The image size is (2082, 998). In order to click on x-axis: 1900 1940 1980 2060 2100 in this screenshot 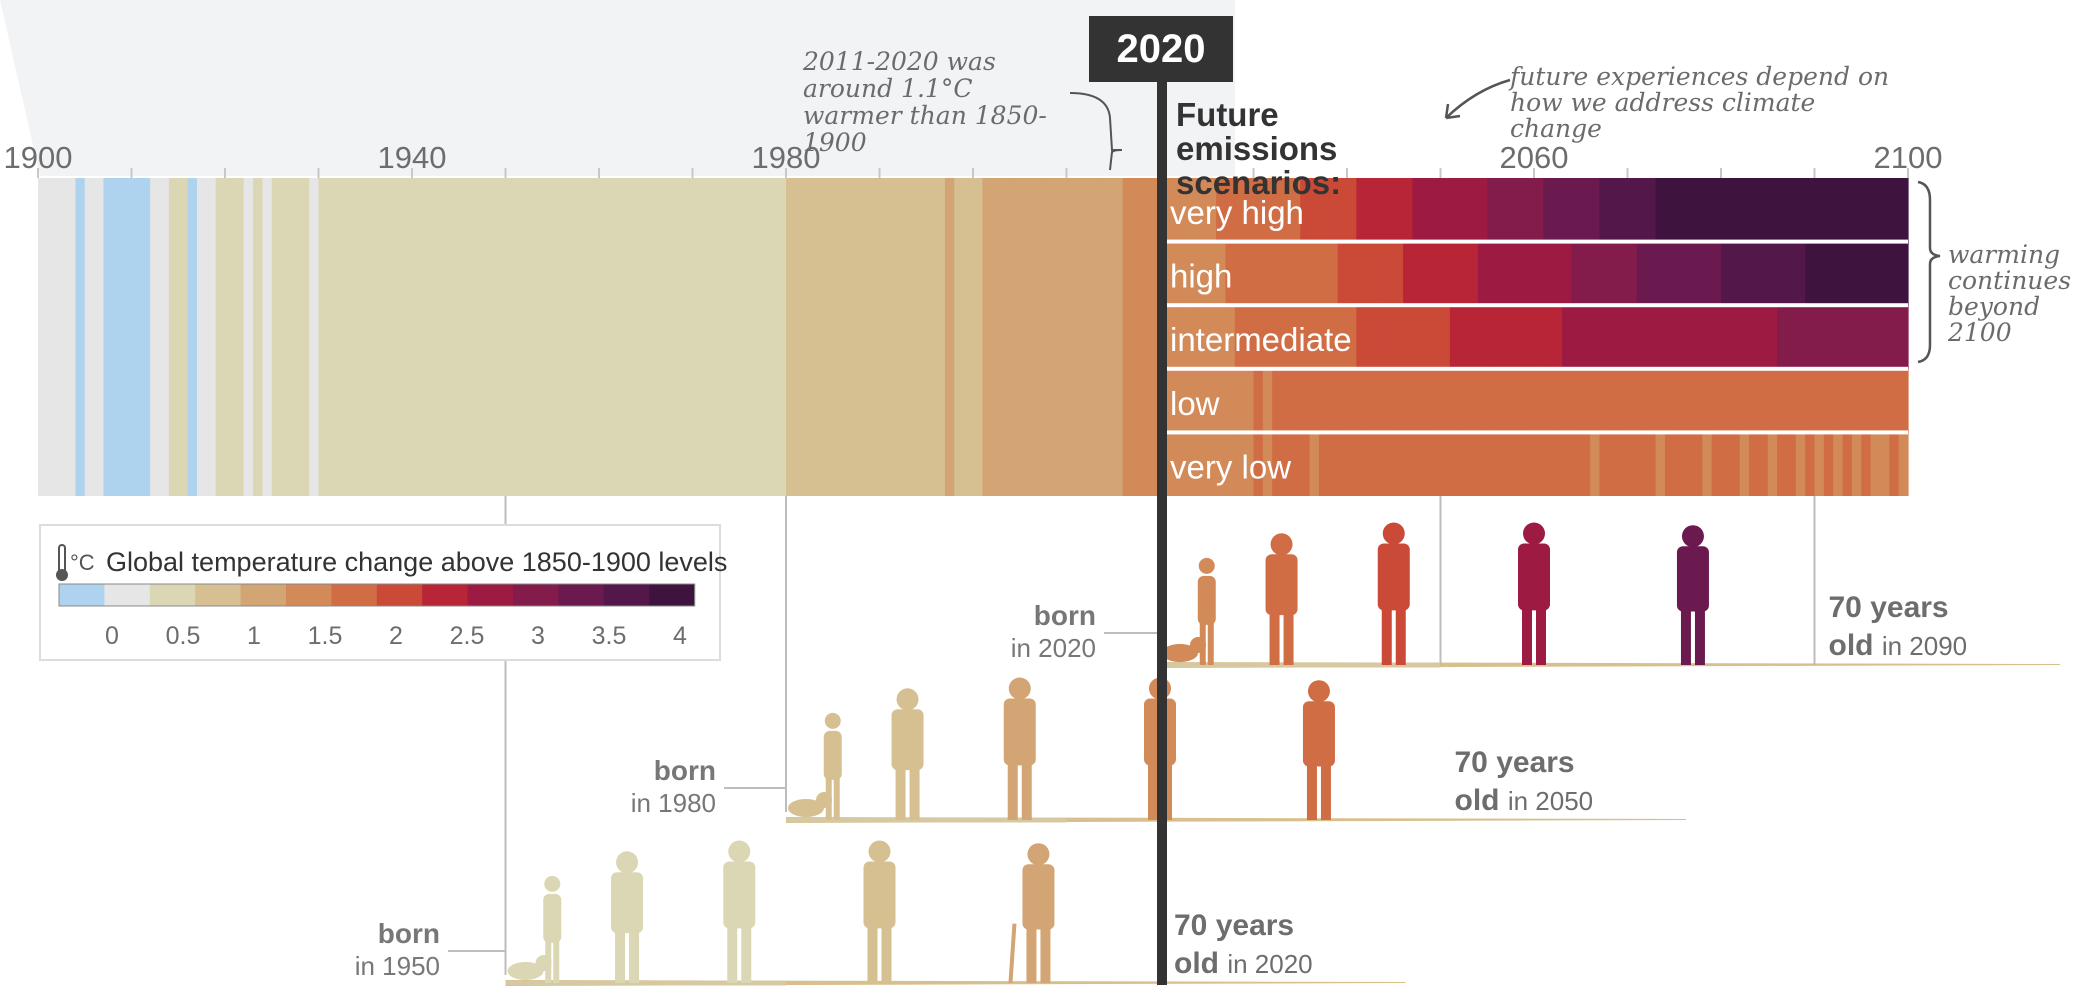, I will do `click(973, 159)`.